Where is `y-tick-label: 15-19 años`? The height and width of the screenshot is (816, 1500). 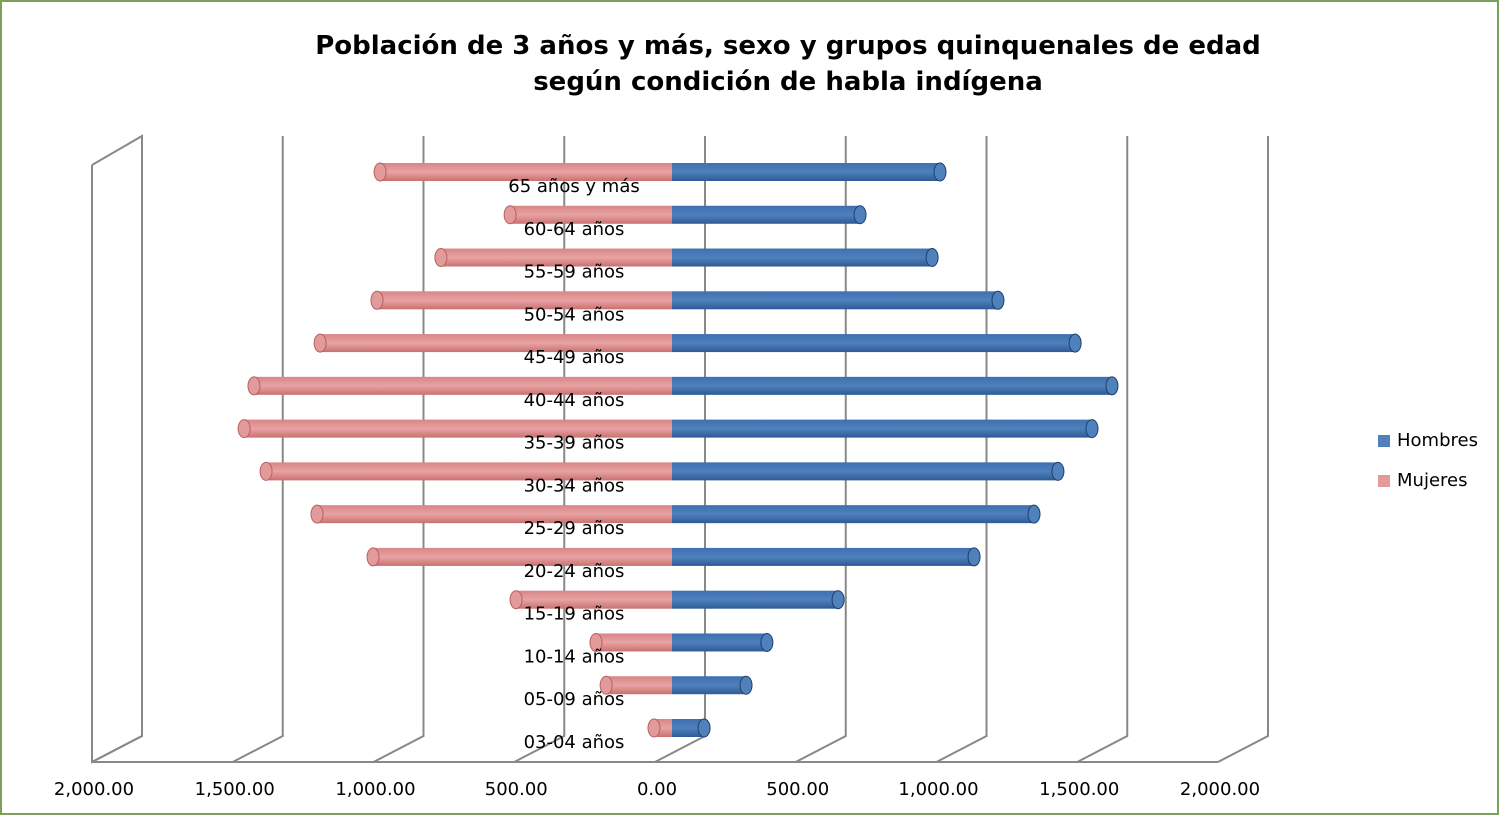 y-tick-label: 15-19 años is located at coordinates (574, 614).